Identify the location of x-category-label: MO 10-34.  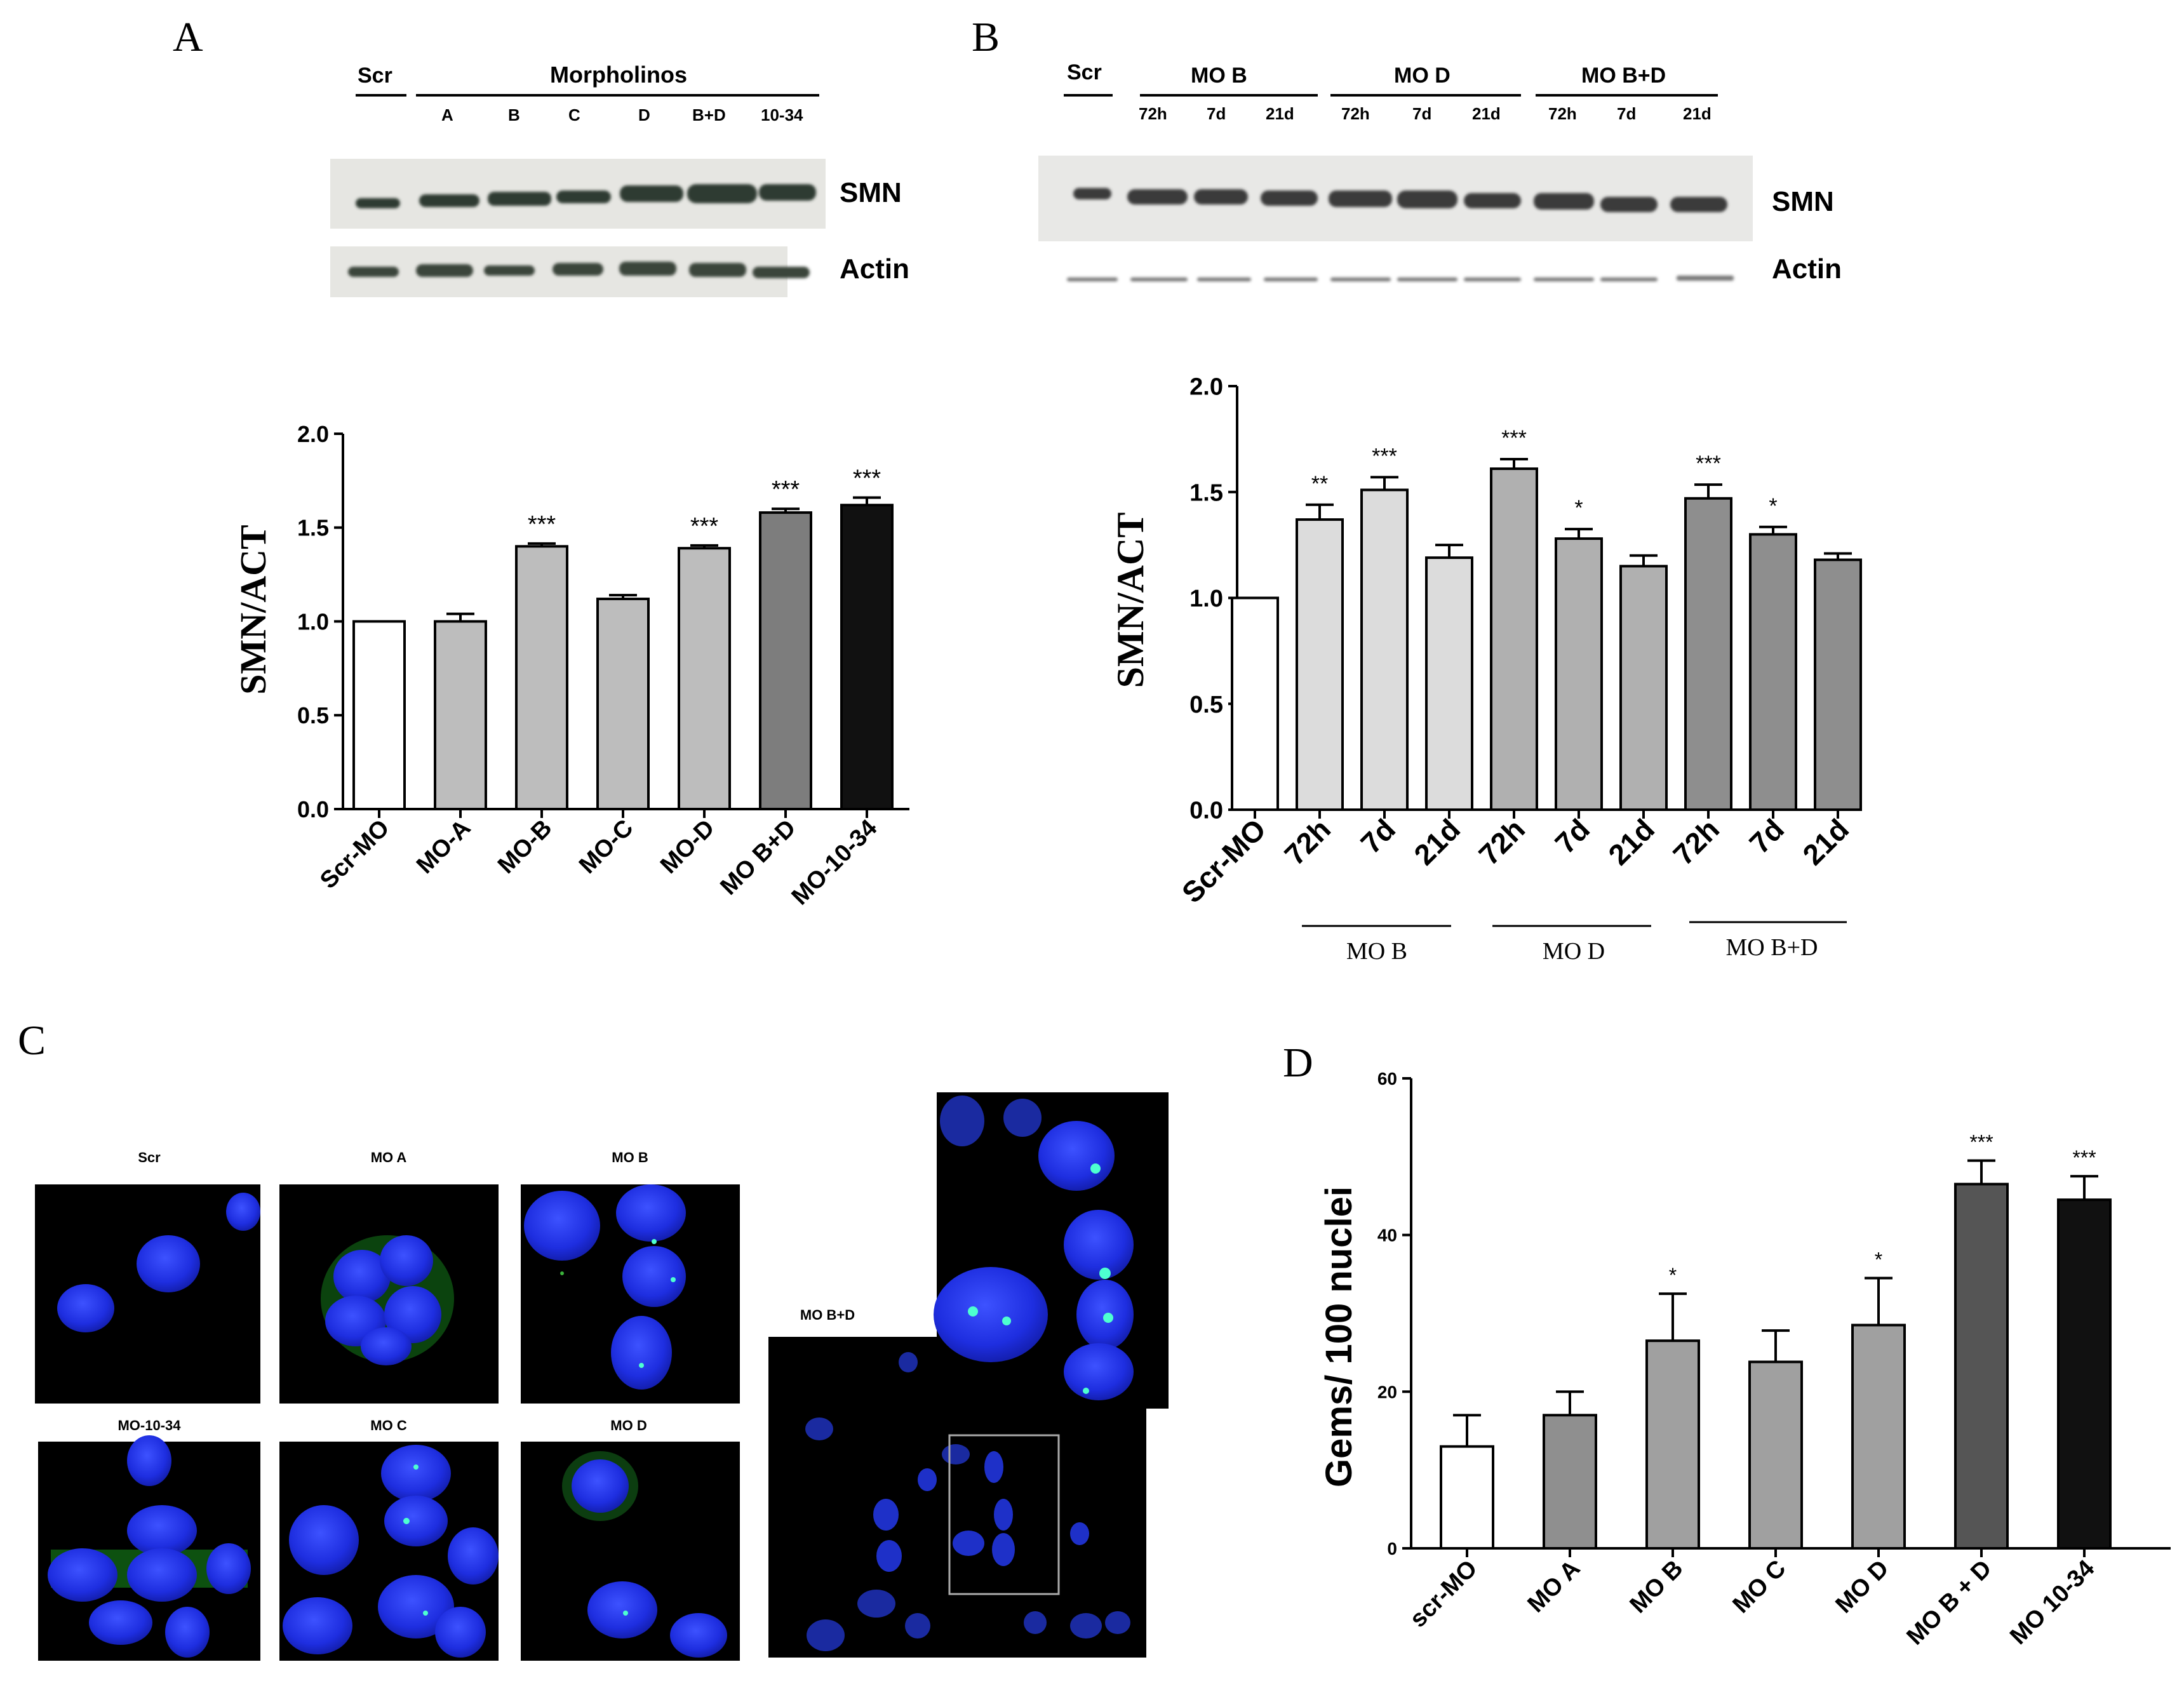
(2052, 1602).